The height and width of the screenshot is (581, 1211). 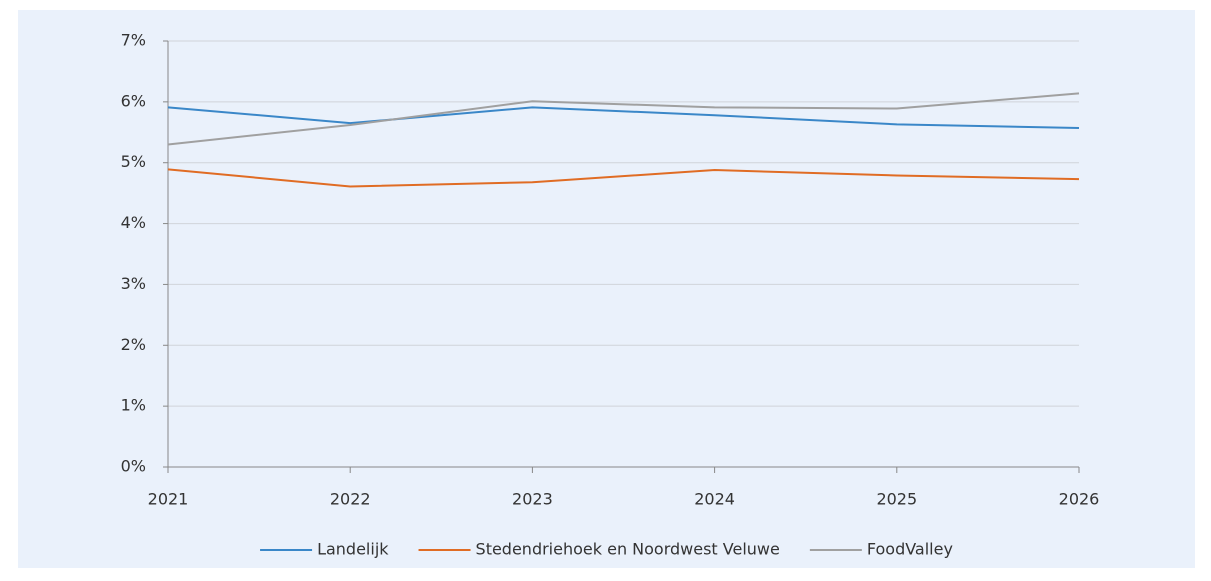 I want to click on x-tick-label: 2026, so click(x=1079, y=499).